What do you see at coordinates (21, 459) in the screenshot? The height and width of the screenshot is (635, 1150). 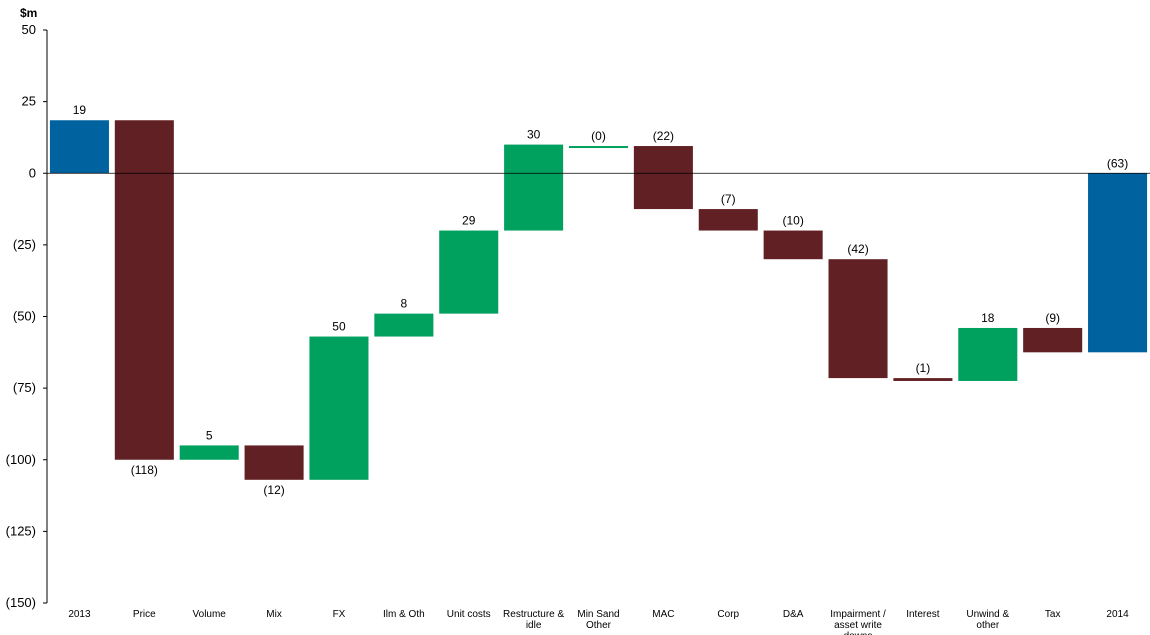 I see `y-tick-label: (100)` at bounding box center [21, 459].